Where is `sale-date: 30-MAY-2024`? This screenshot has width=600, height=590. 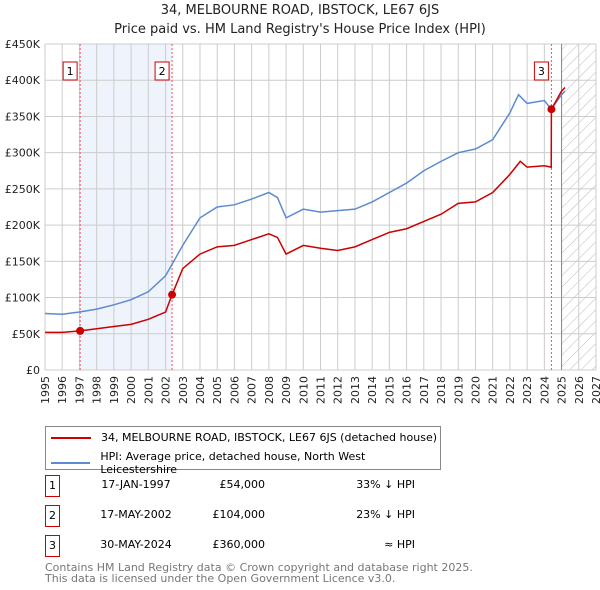
sale-date: 30-MAY-2024 is located at coordinates (136, 544).